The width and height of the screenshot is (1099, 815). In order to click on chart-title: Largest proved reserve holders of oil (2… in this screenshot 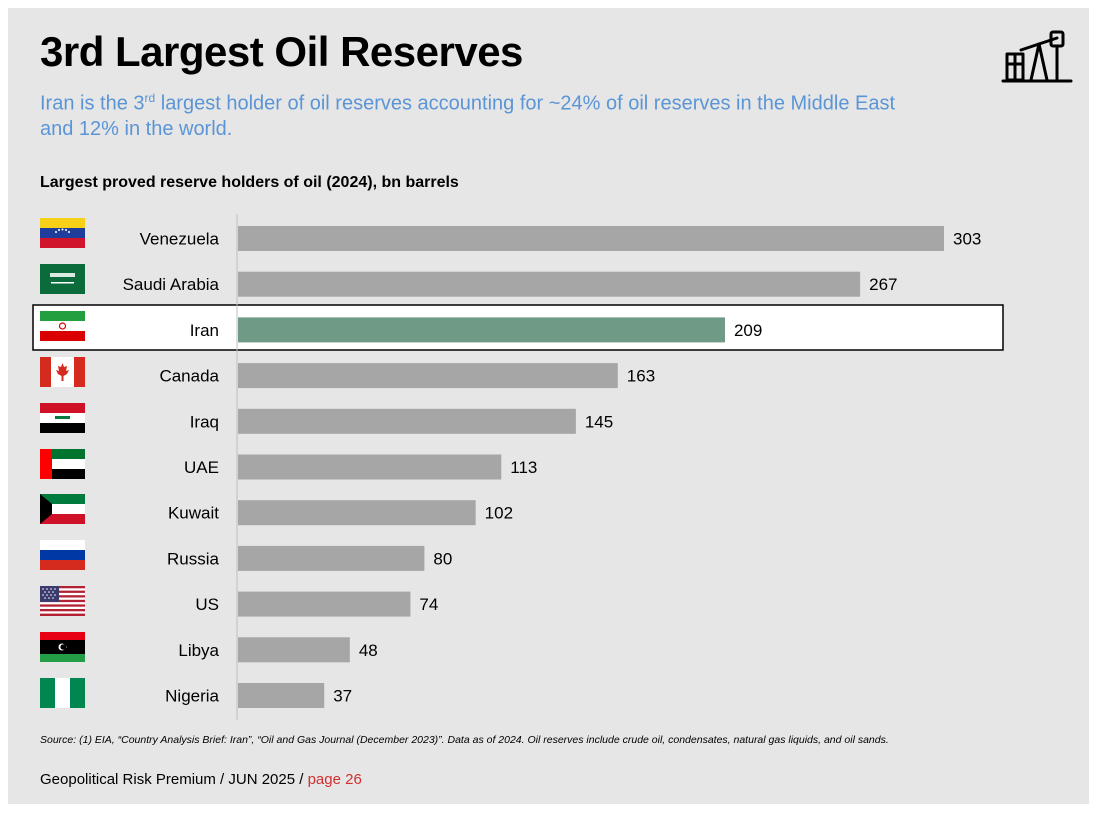, I will do `click(249, 182)`.